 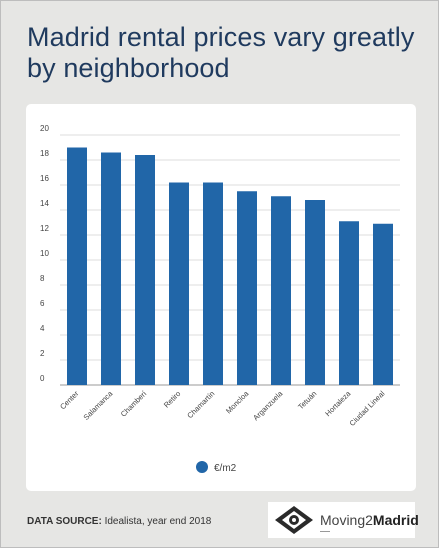 What do you see at coordinates (42, 328) in the screenshot?
I see `y-tick-label: 4` at bounding box center [42, 328].